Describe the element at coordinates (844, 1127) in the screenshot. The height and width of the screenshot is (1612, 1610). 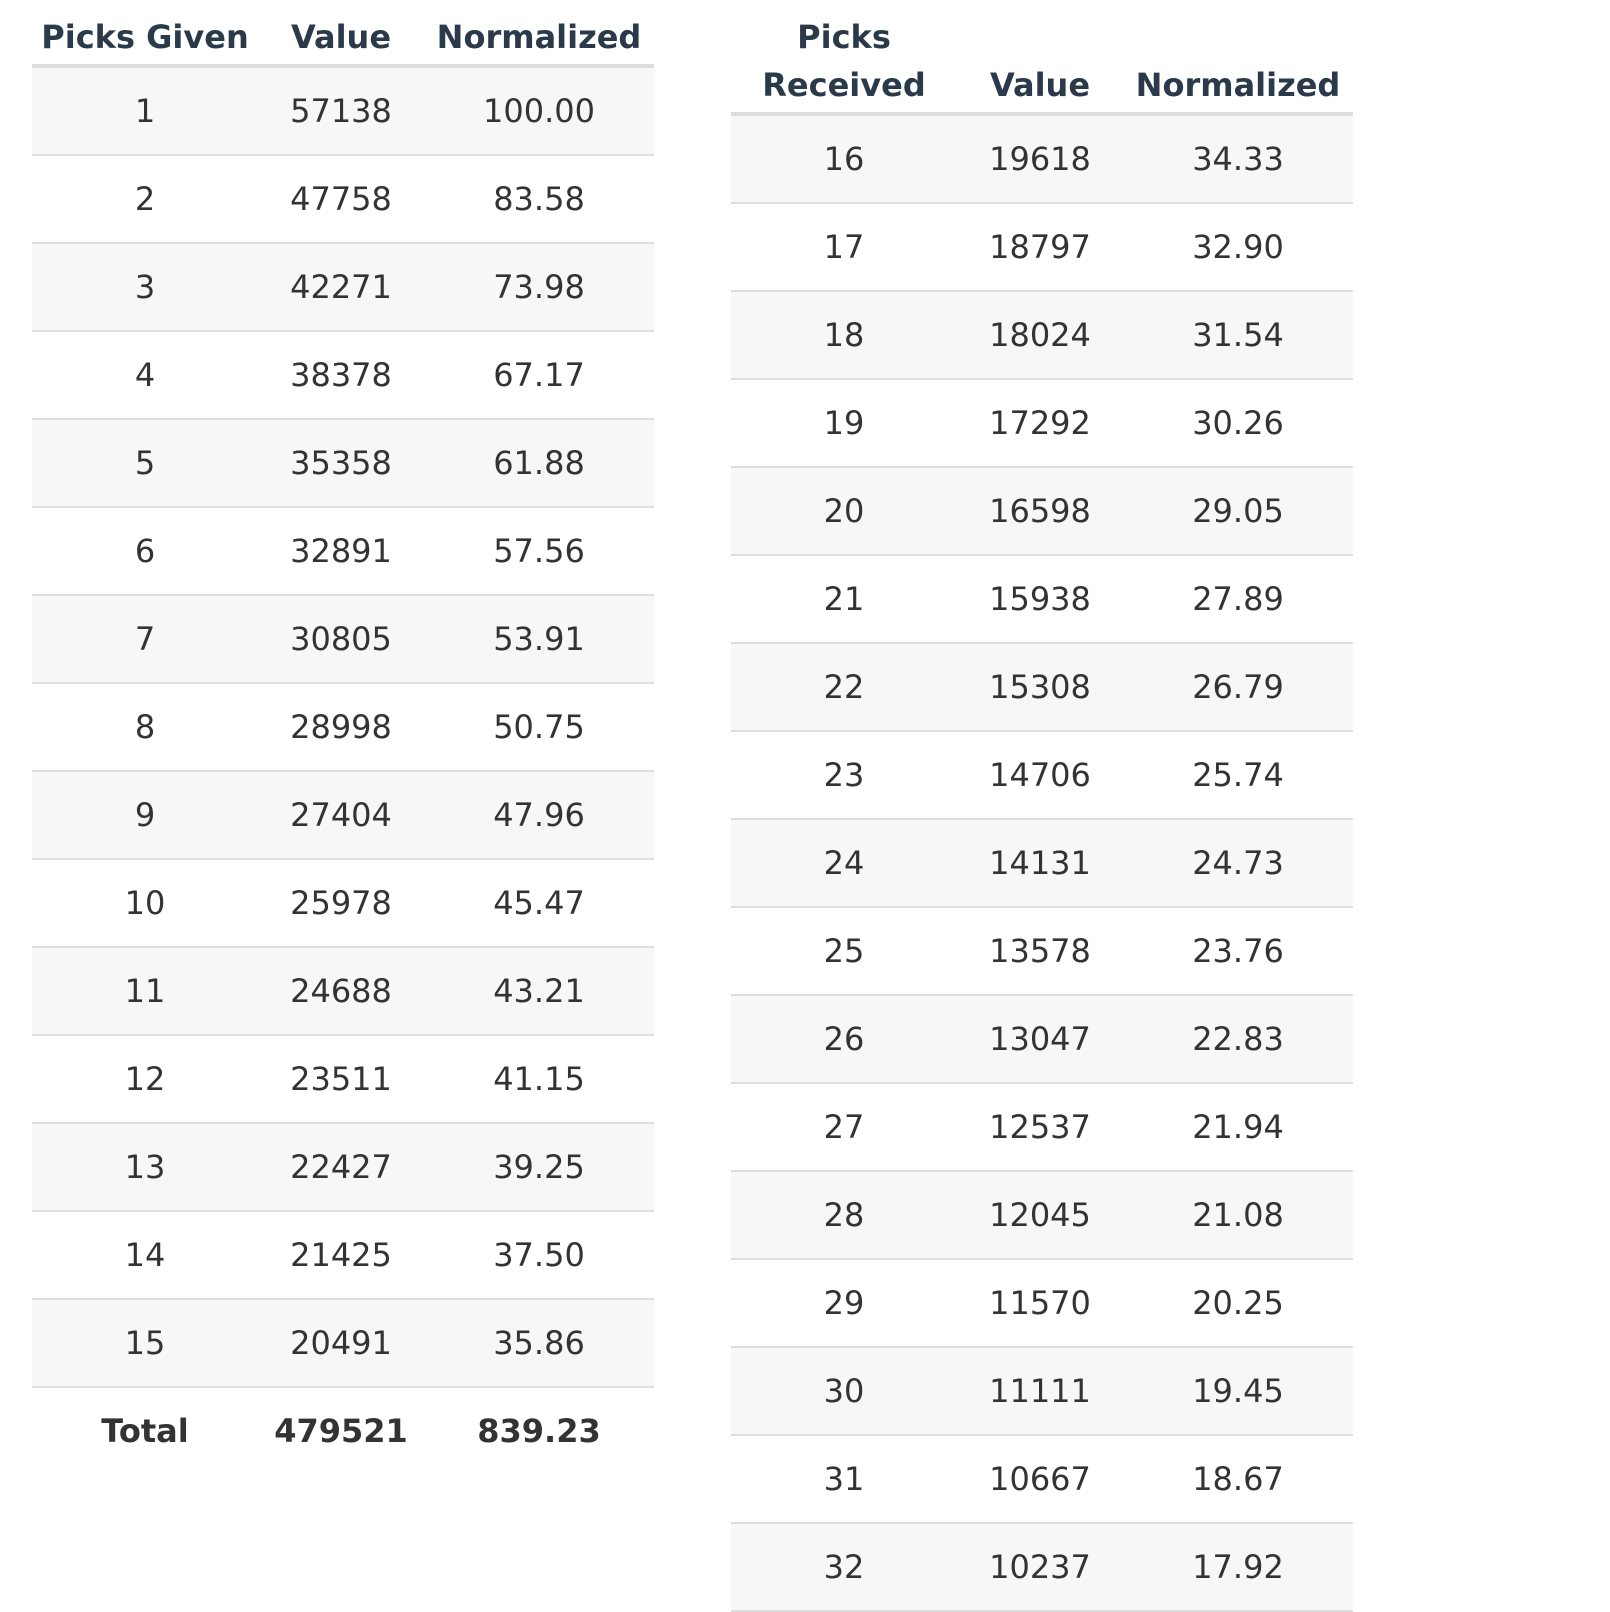
I see `cell-pick: 27` at that location.